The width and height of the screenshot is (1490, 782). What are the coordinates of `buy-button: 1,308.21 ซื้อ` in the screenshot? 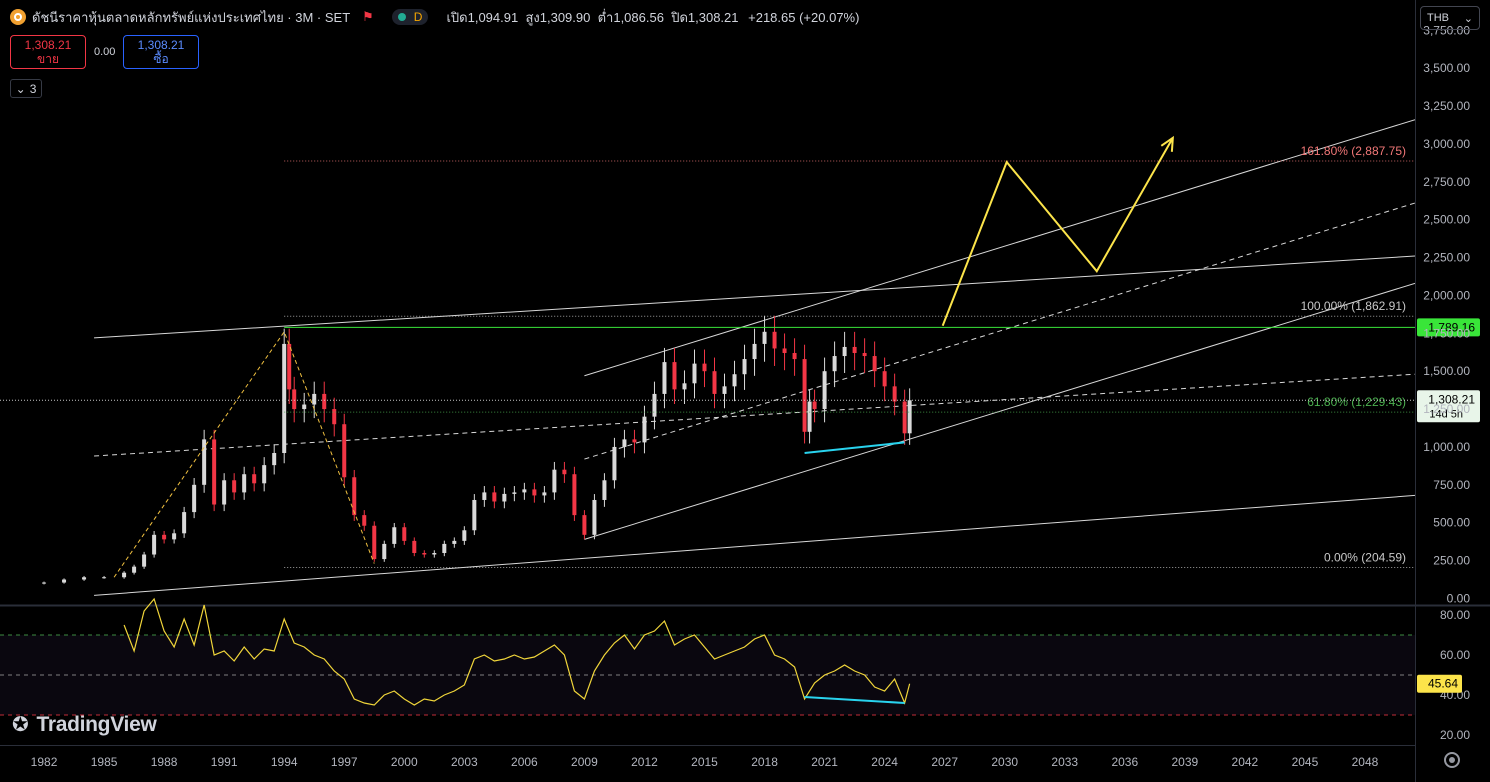 It's located at (161, 52).